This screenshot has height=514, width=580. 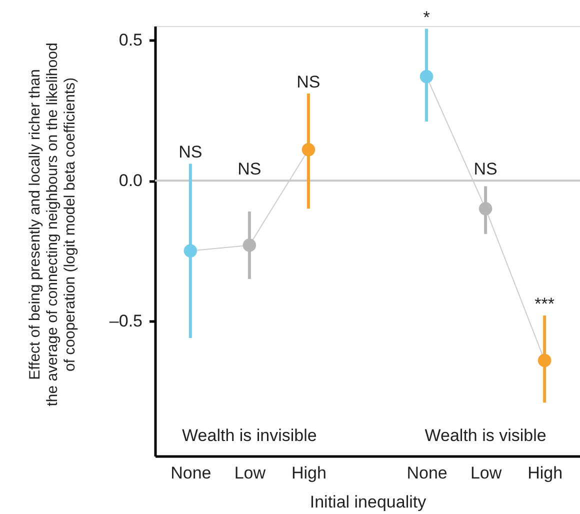 What do you see at coordinates (125, 321) in the screenshot?
I see `y-tick-label: –0.5` at bounding box center [125, 321].